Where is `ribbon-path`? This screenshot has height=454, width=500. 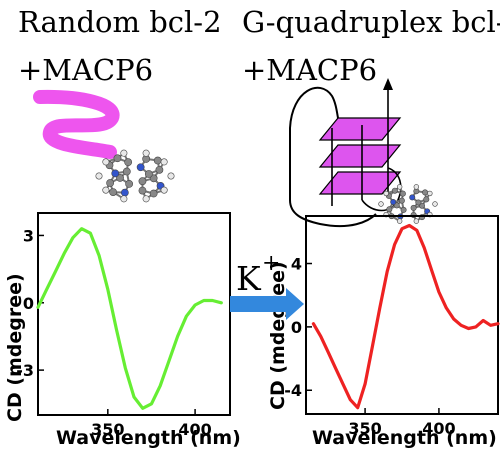 ribbon-path is located at coordinates (76, 124).